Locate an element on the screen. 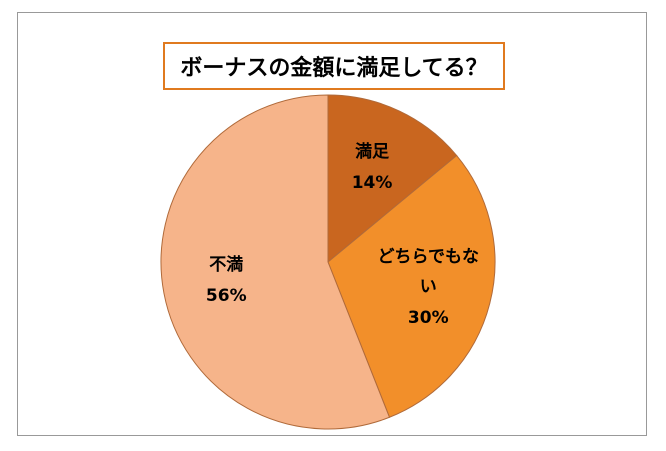  value-label: 30% is located at coordinates (428, 317).